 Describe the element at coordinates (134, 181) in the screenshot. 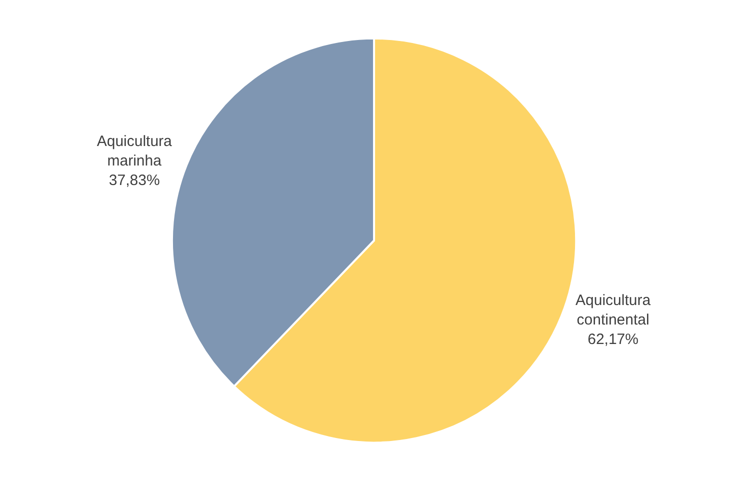

I see `data-label: 37,83%` at that location.